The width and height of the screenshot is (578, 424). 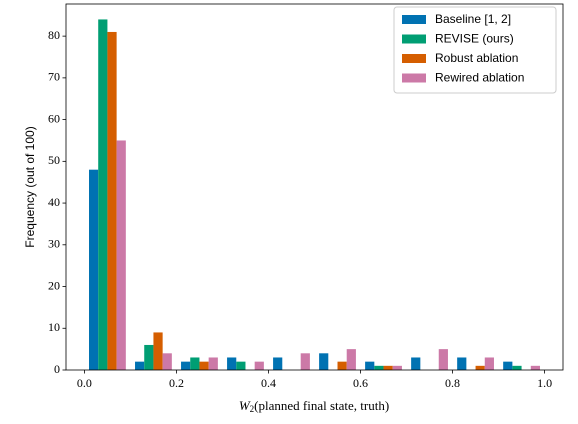 What do you see at coordinates (474, 39) in the screenshot?
I see `legend-label: REVISE (ours)` at bounding box center [474, 39].